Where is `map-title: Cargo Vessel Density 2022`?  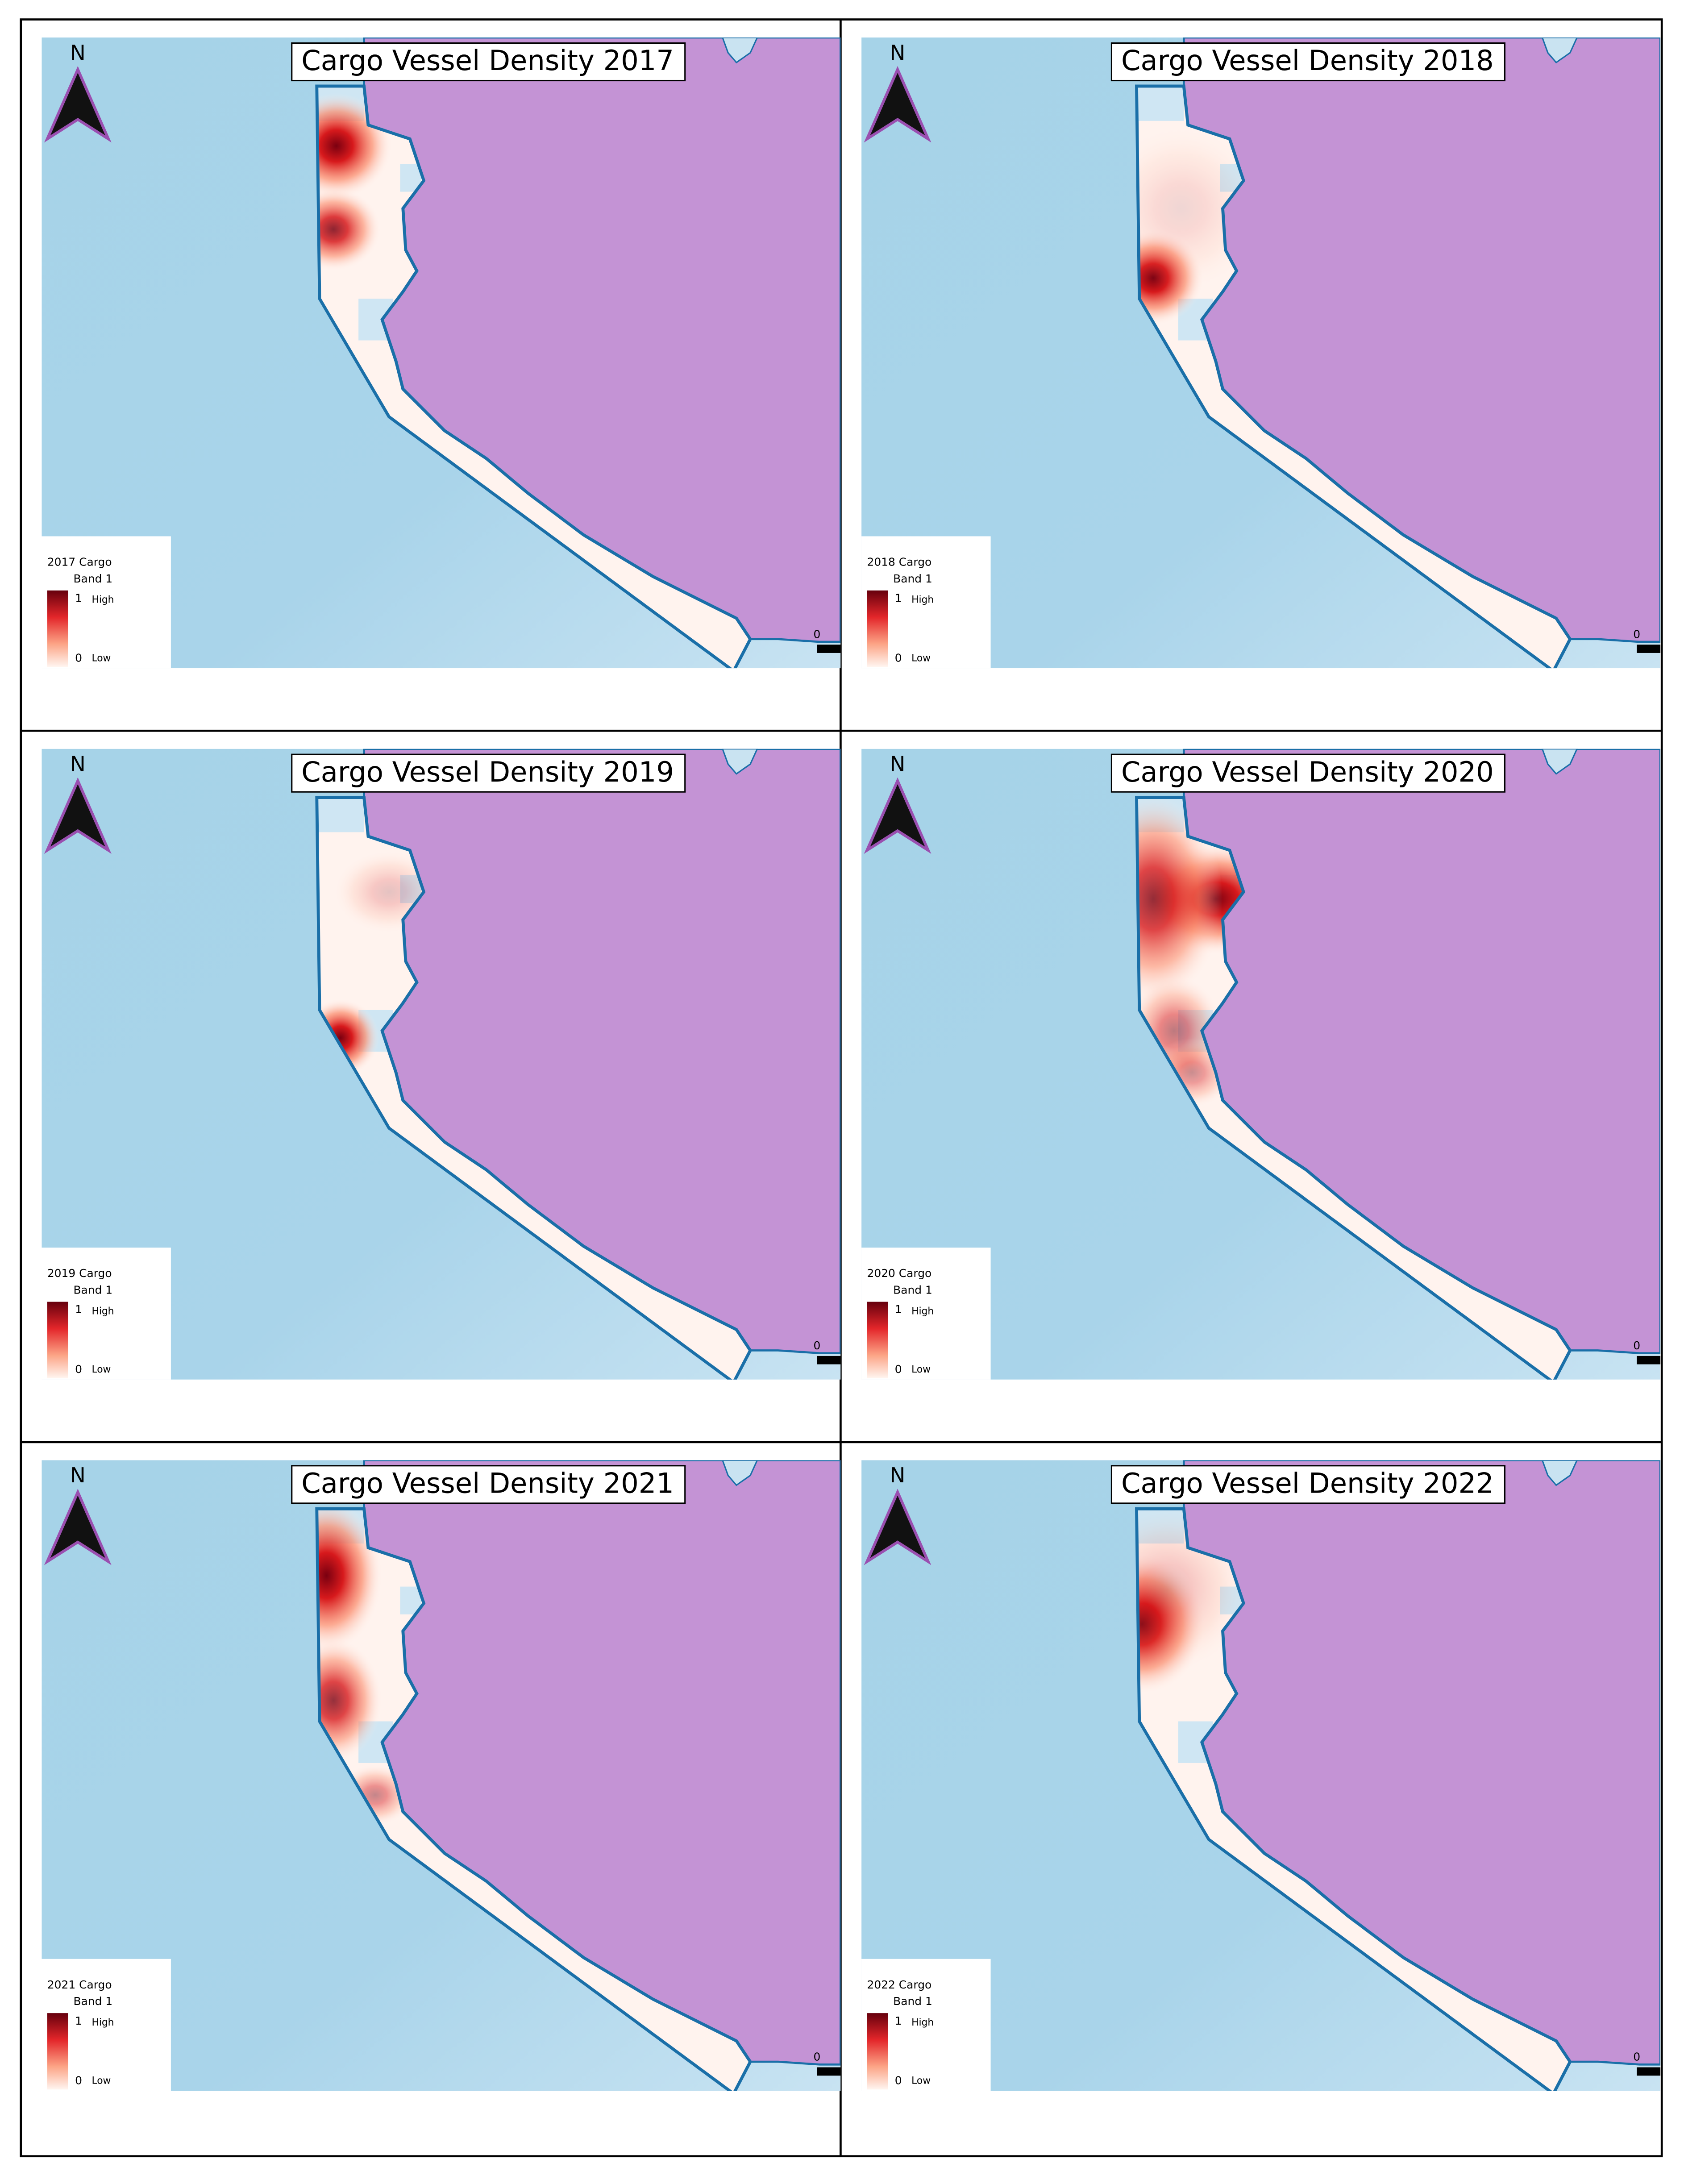
map-title: Cargo Vessel Density 2022 is located at coordinates (1307, 1483).